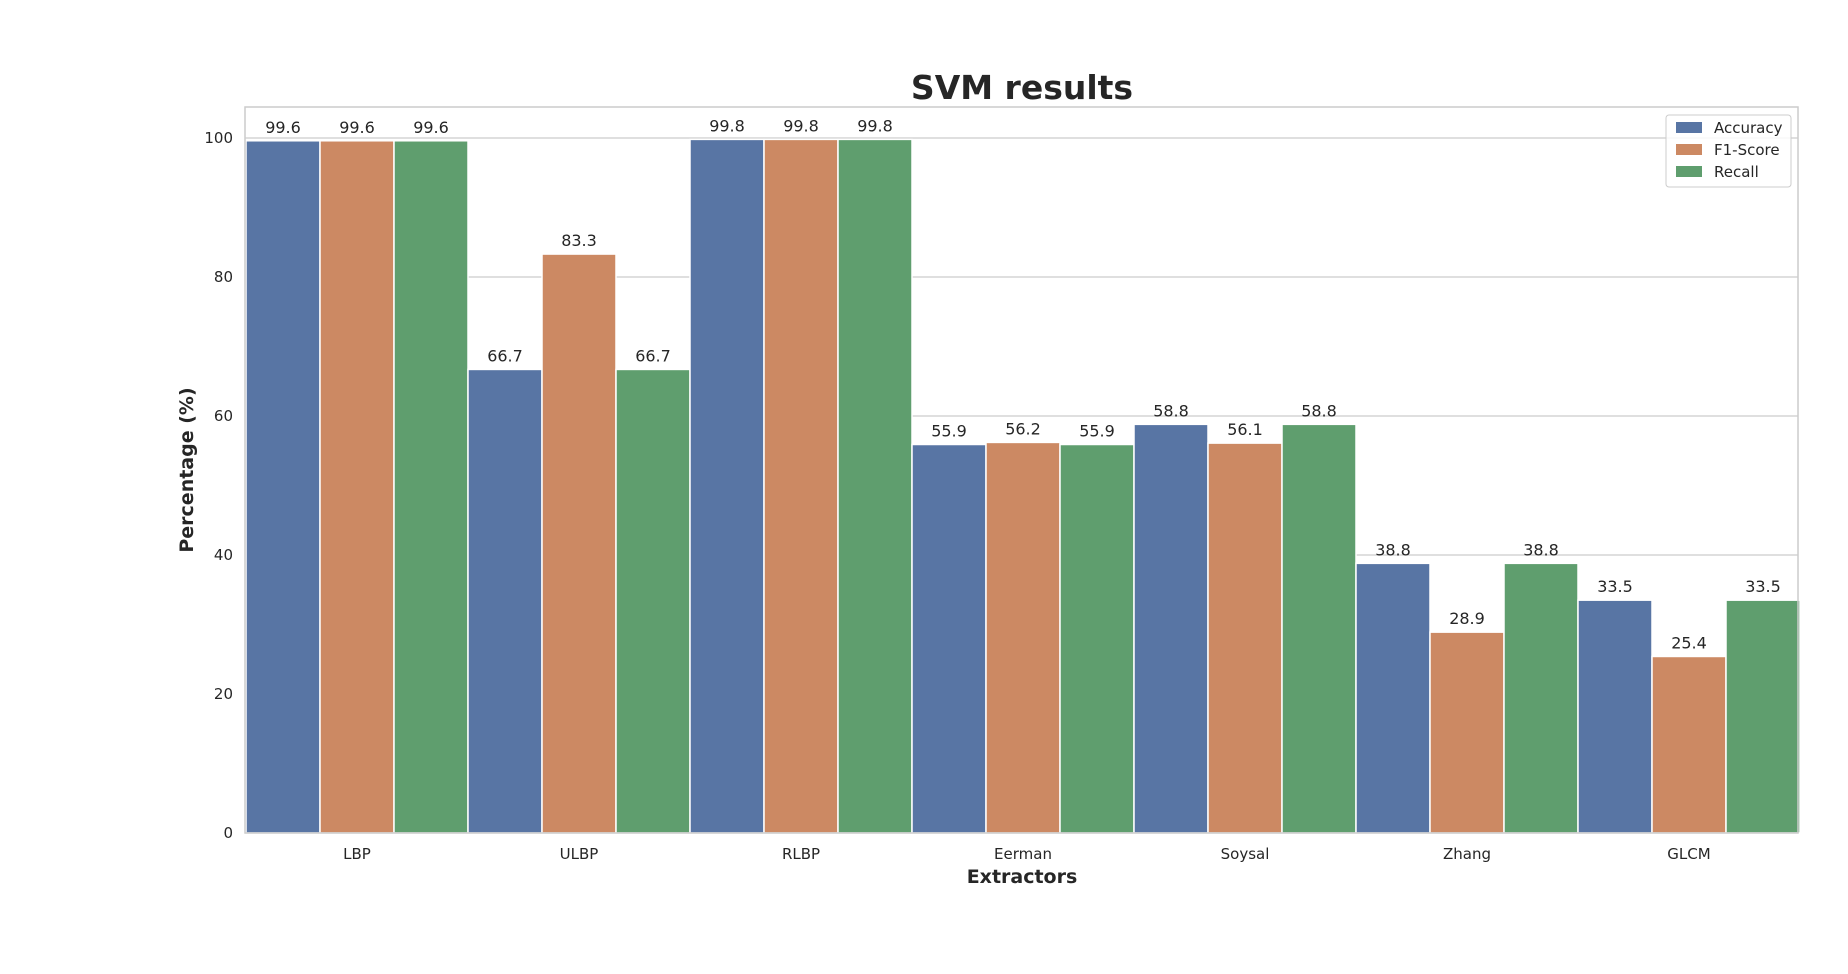  What do you see at coordinates (1245, 854) in the screenshot?
I see `x-tick-label: Soysal` at bounding box center [1245, 854].